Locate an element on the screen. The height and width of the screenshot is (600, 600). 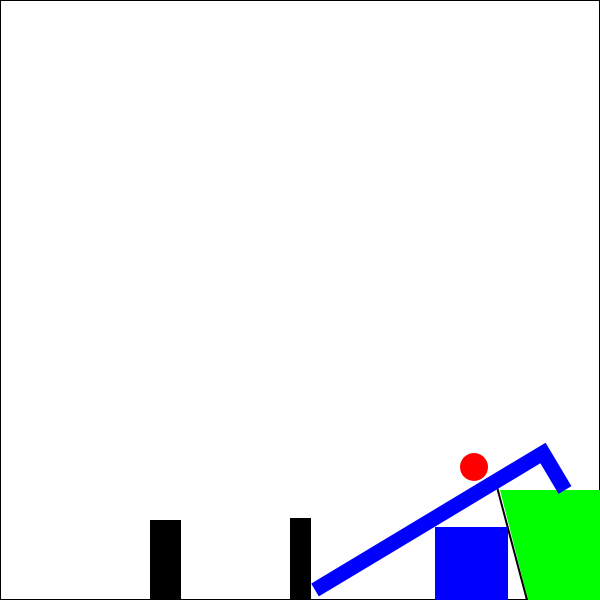
blue-hooked-ramp is located at coordinates (441, 519).